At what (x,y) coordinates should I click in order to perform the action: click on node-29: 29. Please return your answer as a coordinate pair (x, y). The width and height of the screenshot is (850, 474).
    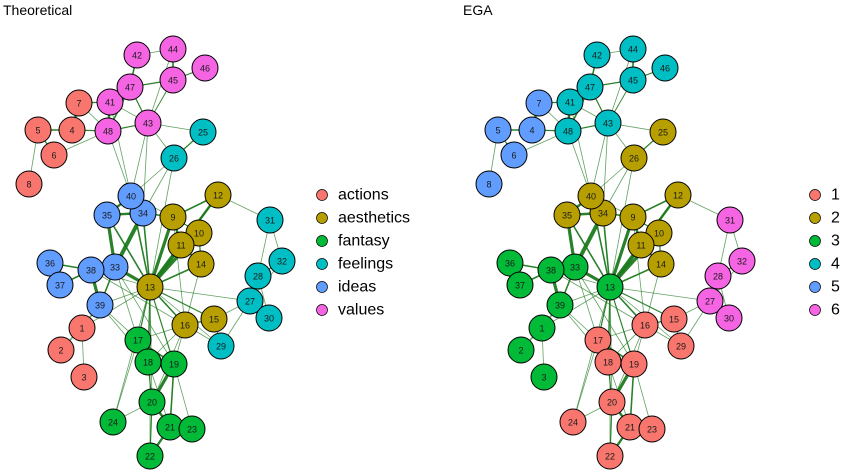
    Looking at the image, I should click on (681, 346).